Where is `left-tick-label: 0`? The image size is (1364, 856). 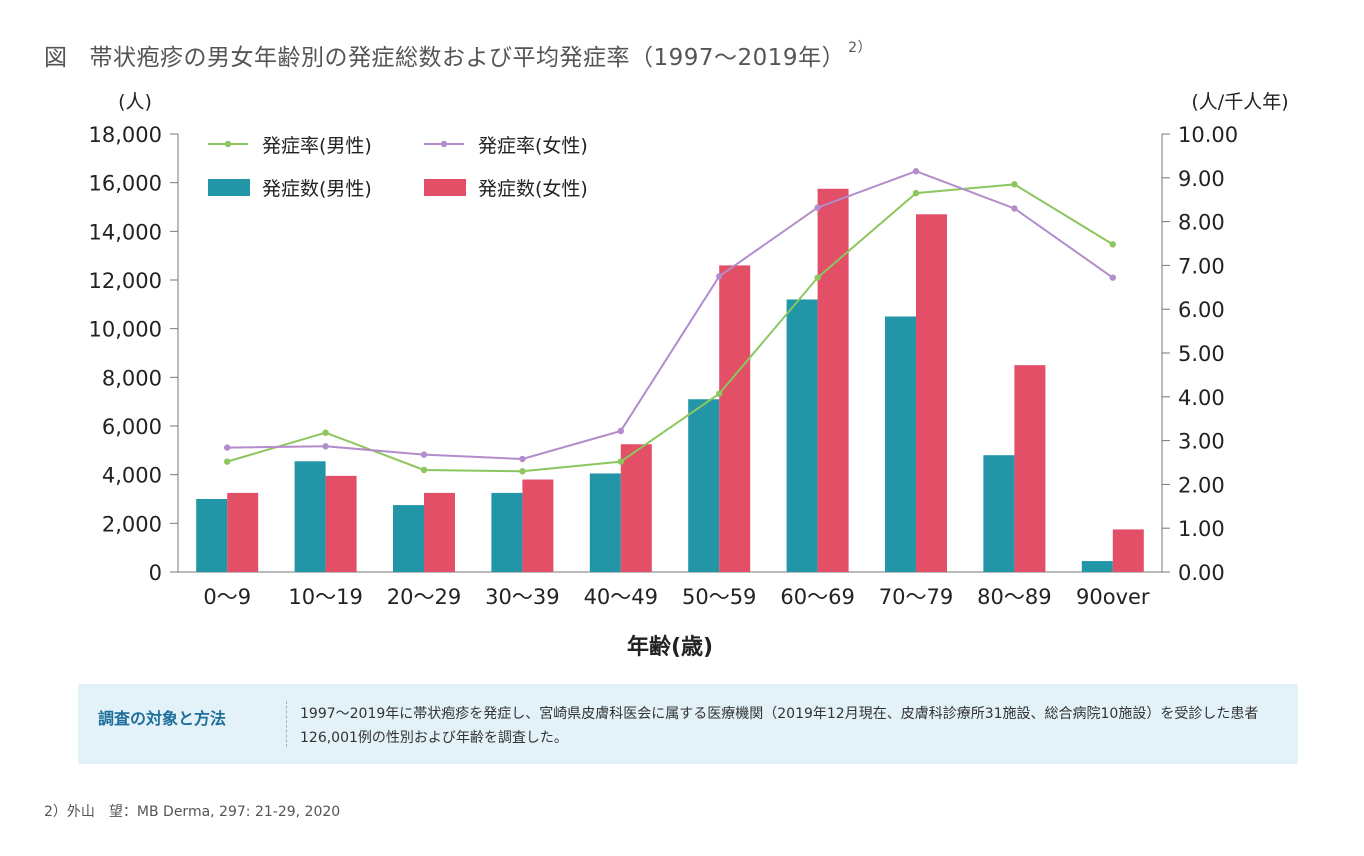
left-tick-label: 0 is located at coordinates (155, 573).